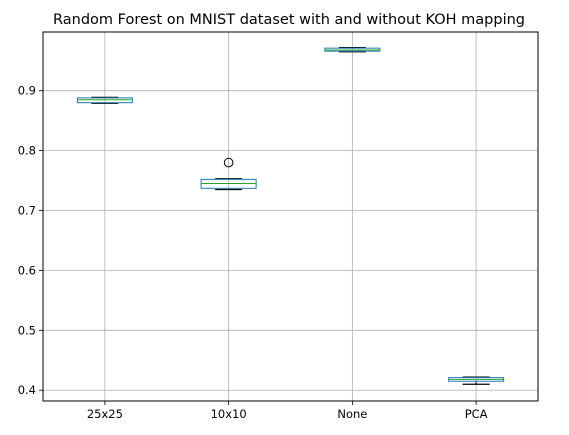  Describe the element at coordinates (27, 330) in the screenshot. I see `y-tick-label: 0.5` at that location.